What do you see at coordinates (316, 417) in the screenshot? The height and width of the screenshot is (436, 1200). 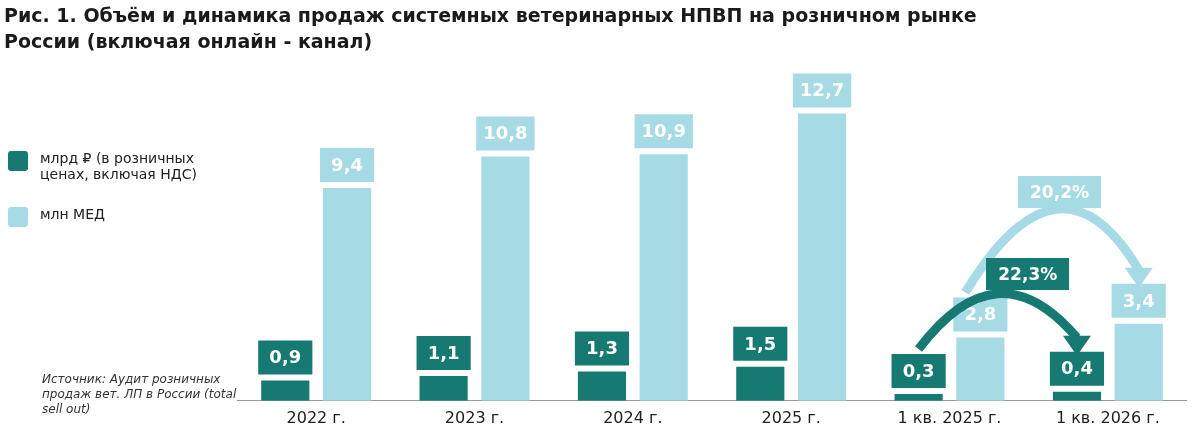 I see `x-tick-label: 2022 г.` at bounding box center [316, 417].